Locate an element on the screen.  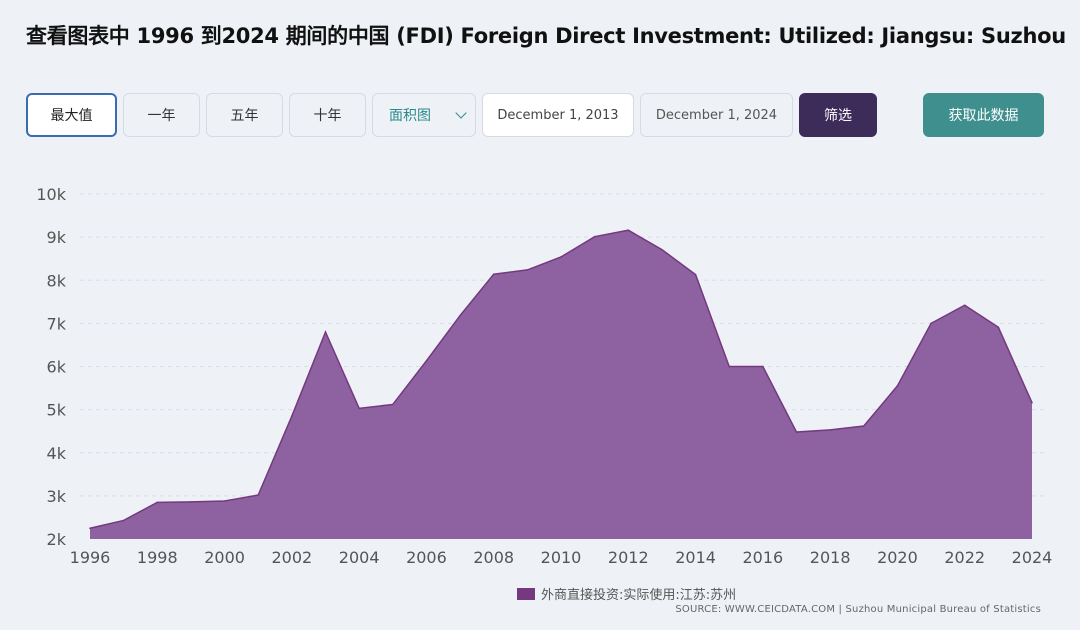
x-tick-label: 2010 is located at coordinates (561, 557).